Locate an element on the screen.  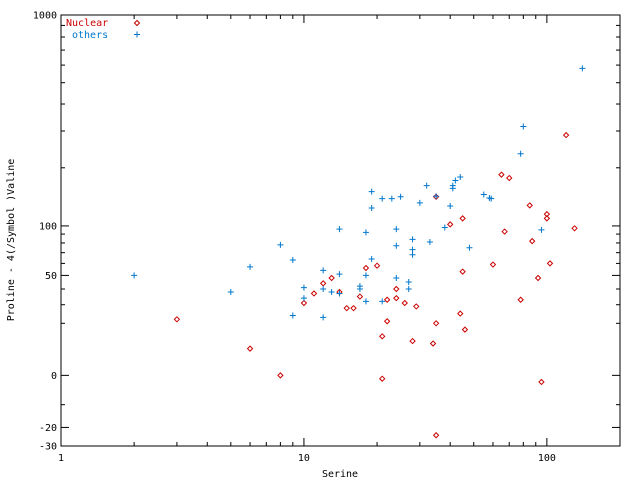
x-tick-label: 100 is located at coordinates (547, 458).